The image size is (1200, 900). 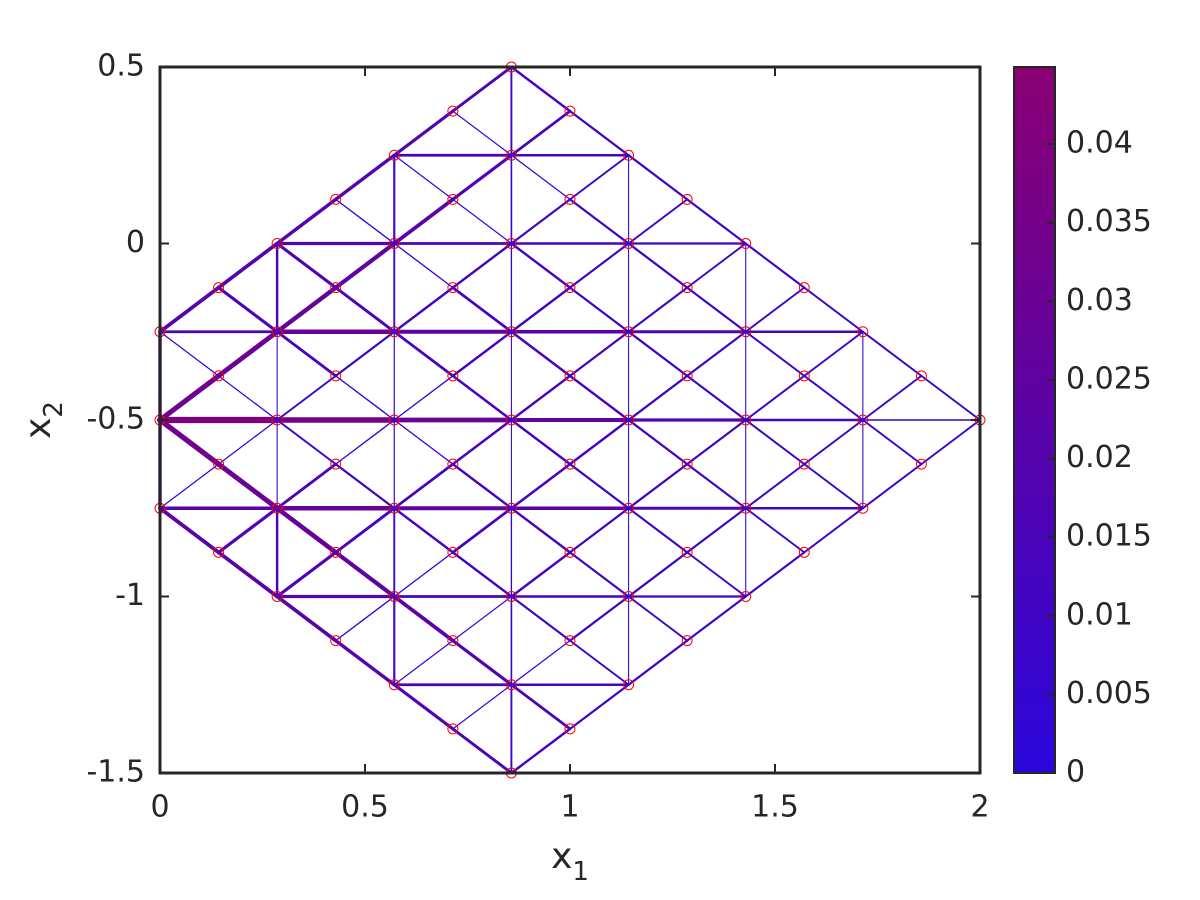 I want to click on y-tick-label: -1.5, so click(x=115, y=772).